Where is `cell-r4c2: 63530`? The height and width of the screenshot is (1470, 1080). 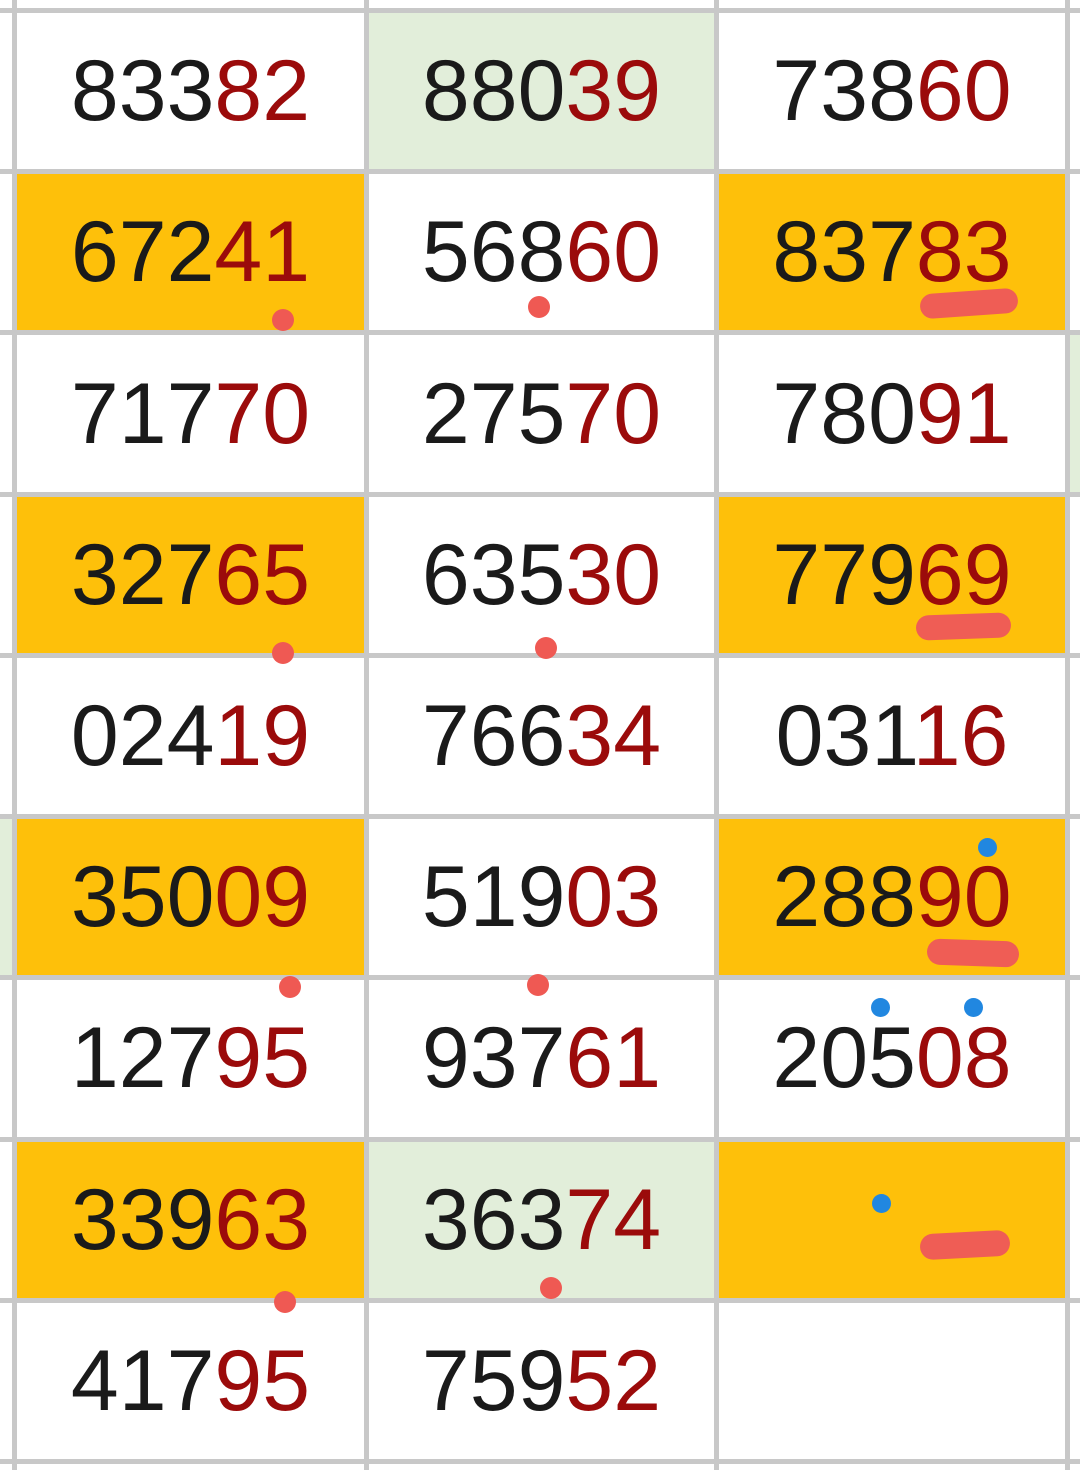 cell-r4c2: 63530 is located at coordinates (541, 574).